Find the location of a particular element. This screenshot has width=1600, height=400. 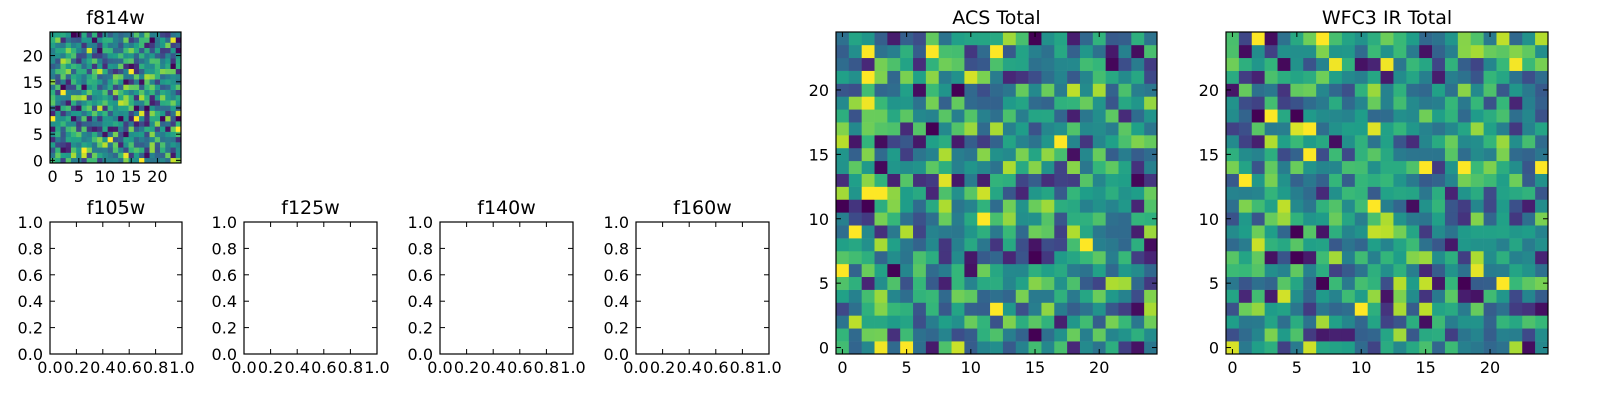

x-tick-label: 0.6 is located at coordinates (323, 367).